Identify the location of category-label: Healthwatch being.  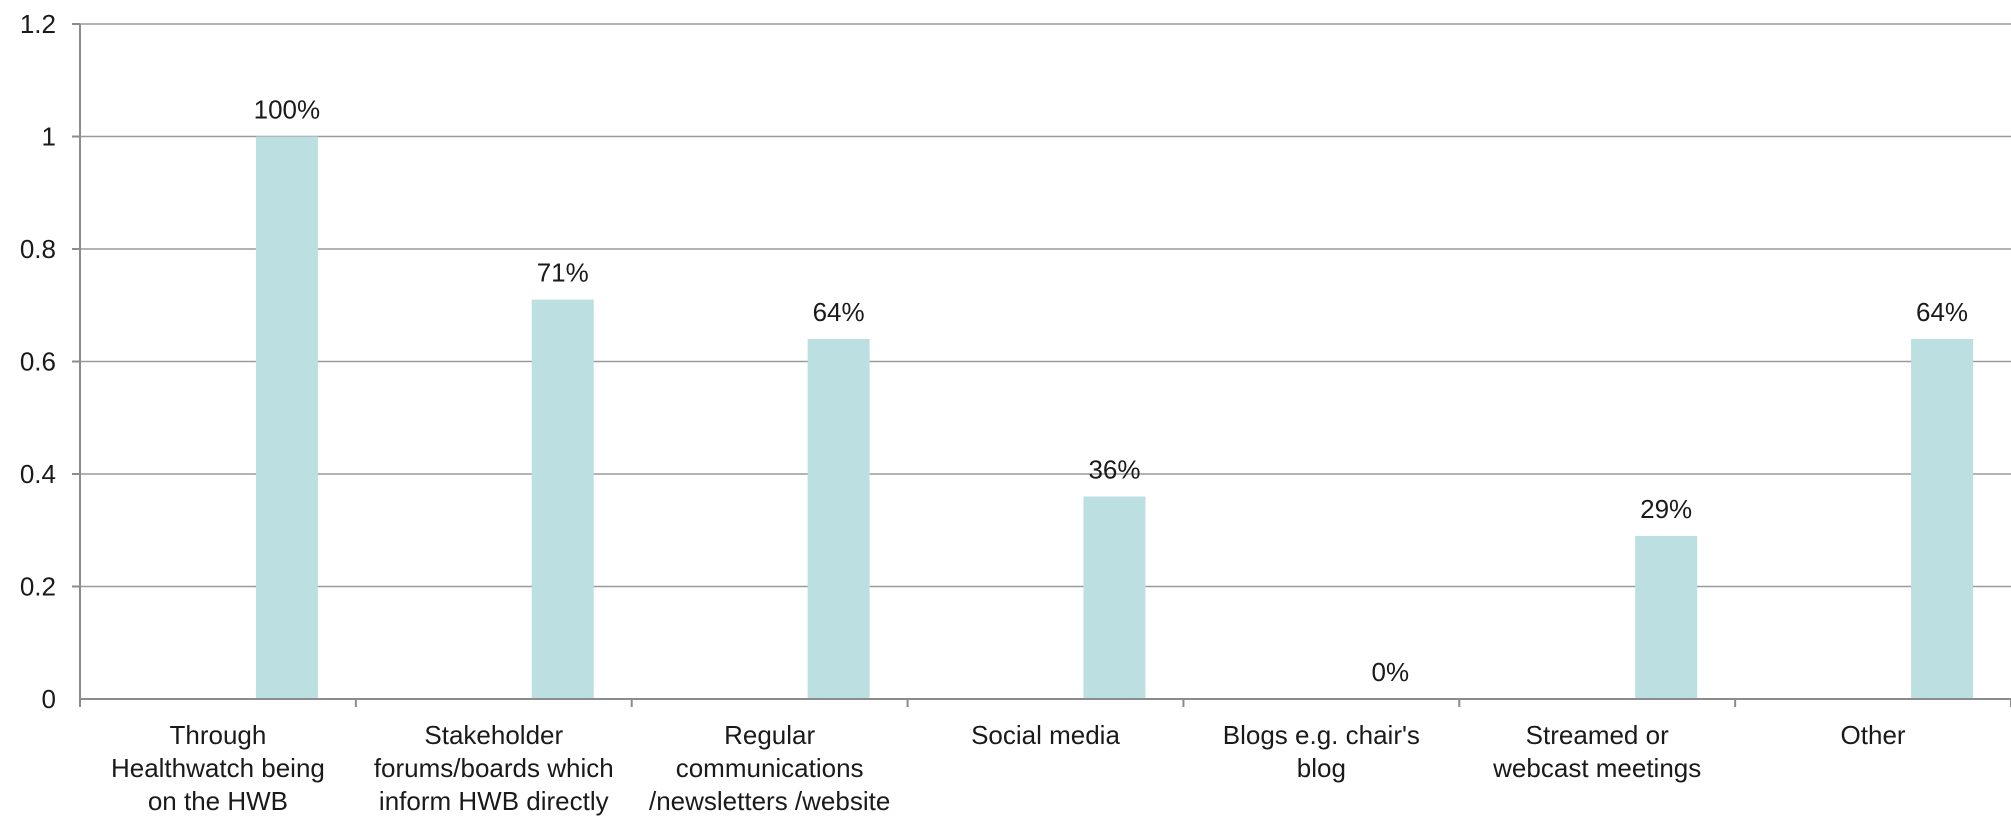
(218, 768).